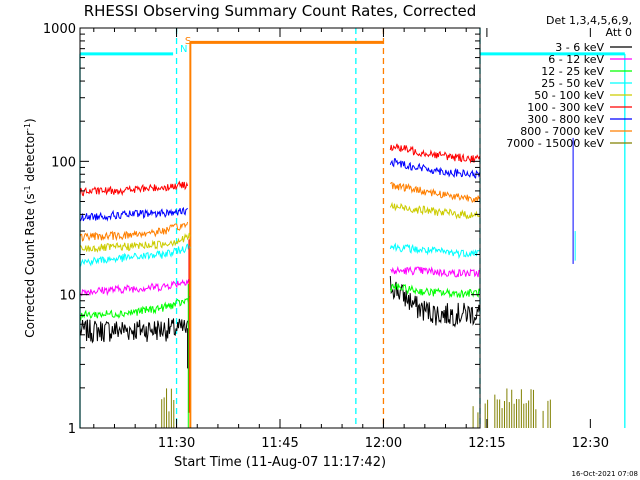 The image size is (640, 480). I want to click on legend-header: Det 1,3,4,5,6,9,, so click(589, 20).